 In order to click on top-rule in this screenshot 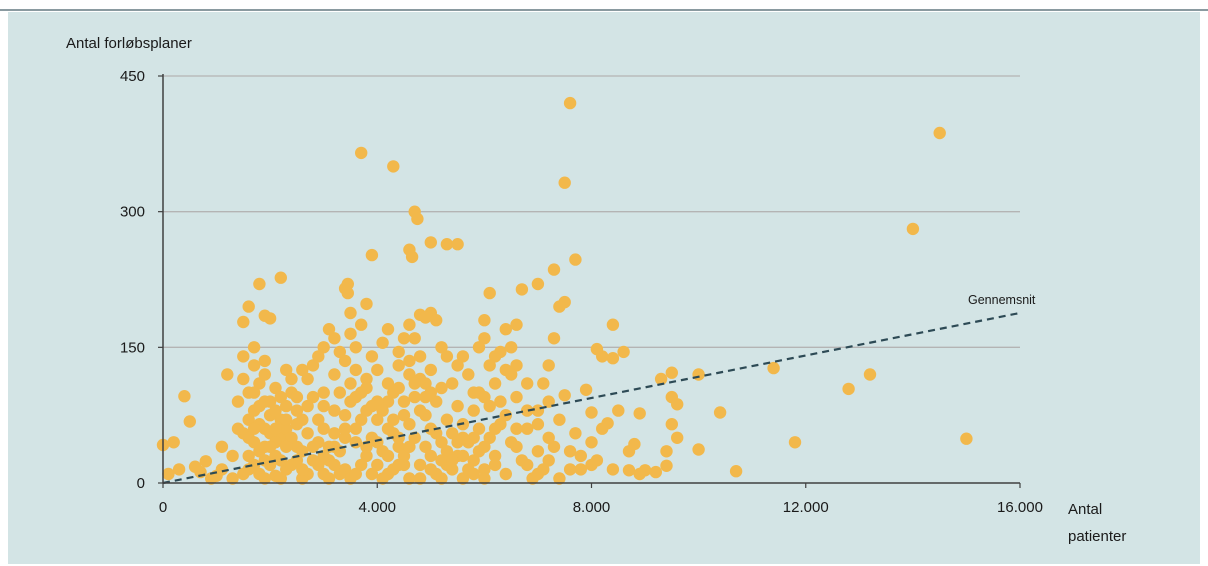, I will do `click(604, 10)`.